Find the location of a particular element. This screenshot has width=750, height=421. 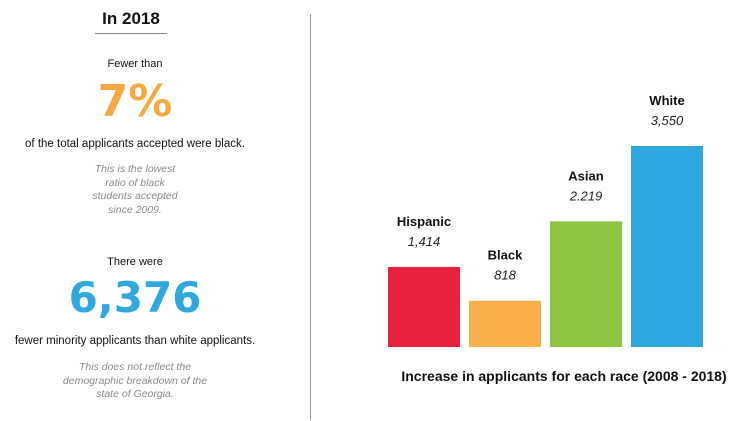

stat1-prefix: Fewer than is located at coordinates (135, 64).